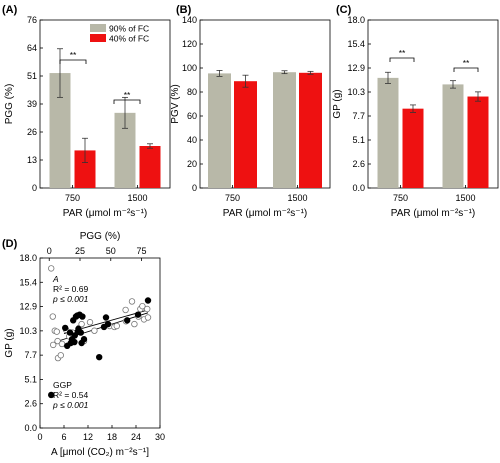 The height and width of the screenshot is (463, 500). What do you see at coordinates (175, 103) in the screenshot?
I see `panel-b-ylabel: PGV (%)` at bounding box center [175, 103].